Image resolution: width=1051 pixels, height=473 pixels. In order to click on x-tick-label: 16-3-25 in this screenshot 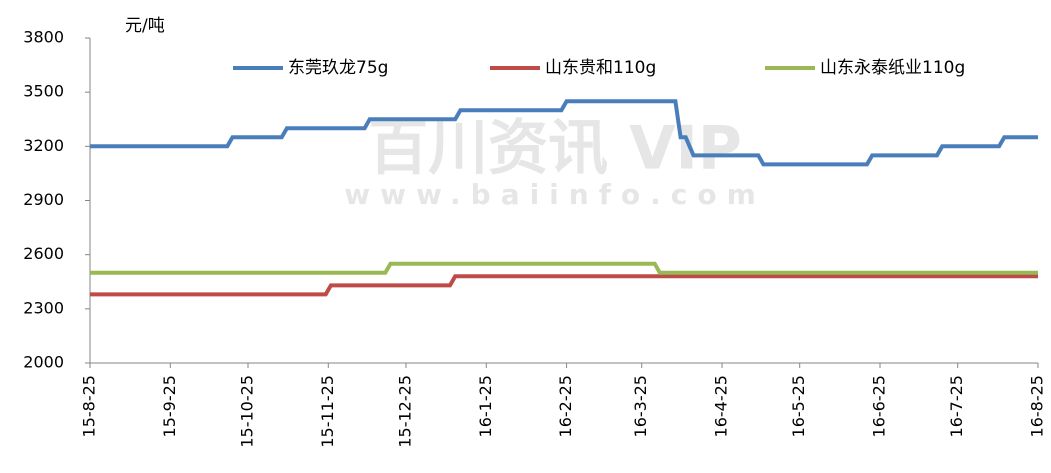, I will do `click(640, 406)`.